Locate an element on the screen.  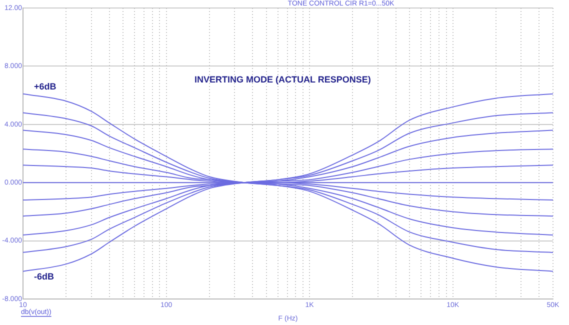
annotation: -6dB is located at coordinates (44, 276).